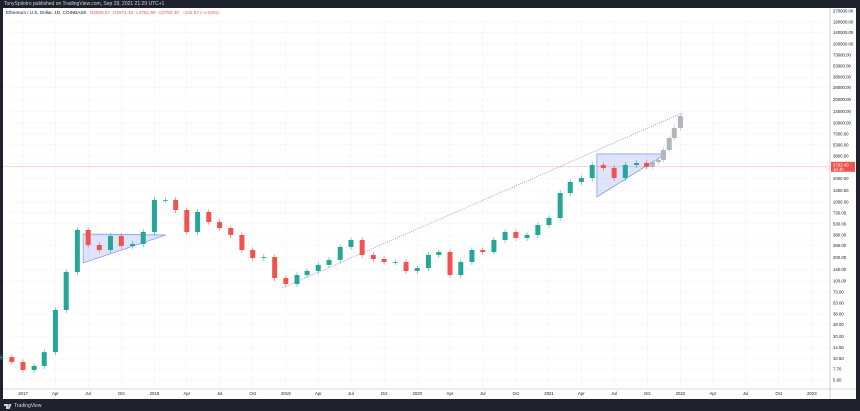 This screenshot has height=411, width=860. Describe the element at coordinates (838, 169) in the screenshot. I see `bar-countdown: 1d 4h` at that location.